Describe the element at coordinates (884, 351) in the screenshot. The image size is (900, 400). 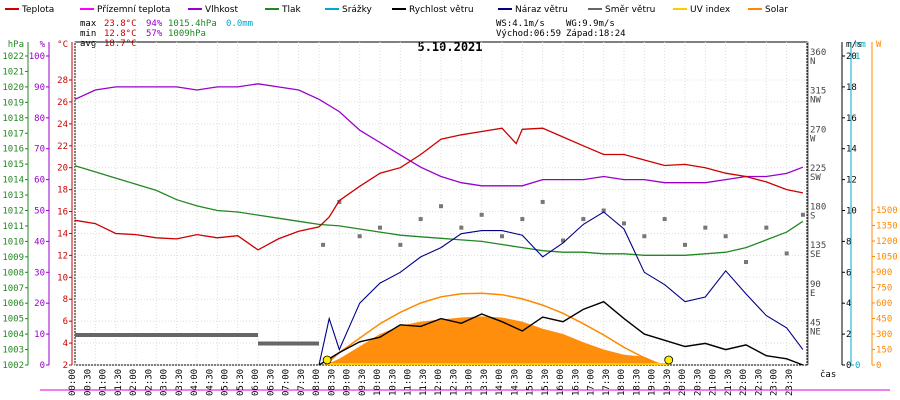
I see `wm2-axis-tick-label: 150` at that location.